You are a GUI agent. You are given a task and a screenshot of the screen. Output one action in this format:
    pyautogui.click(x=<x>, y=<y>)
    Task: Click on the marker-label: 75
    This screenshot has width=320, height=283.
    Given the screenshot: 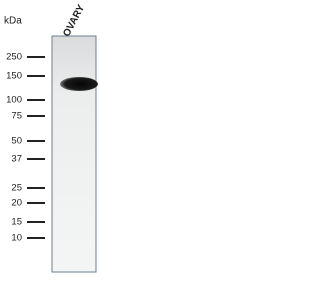 What is the action you would take?
    pyautogui.click(x=16, y=116)
    